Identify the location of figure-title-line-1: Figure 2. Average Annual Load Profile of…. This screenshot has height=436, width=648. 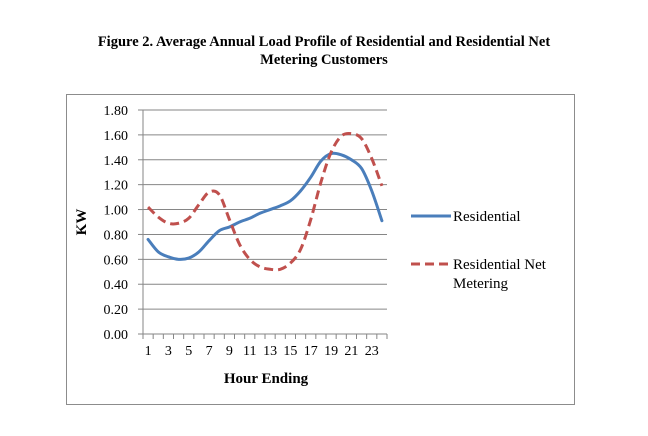
(324, 42).